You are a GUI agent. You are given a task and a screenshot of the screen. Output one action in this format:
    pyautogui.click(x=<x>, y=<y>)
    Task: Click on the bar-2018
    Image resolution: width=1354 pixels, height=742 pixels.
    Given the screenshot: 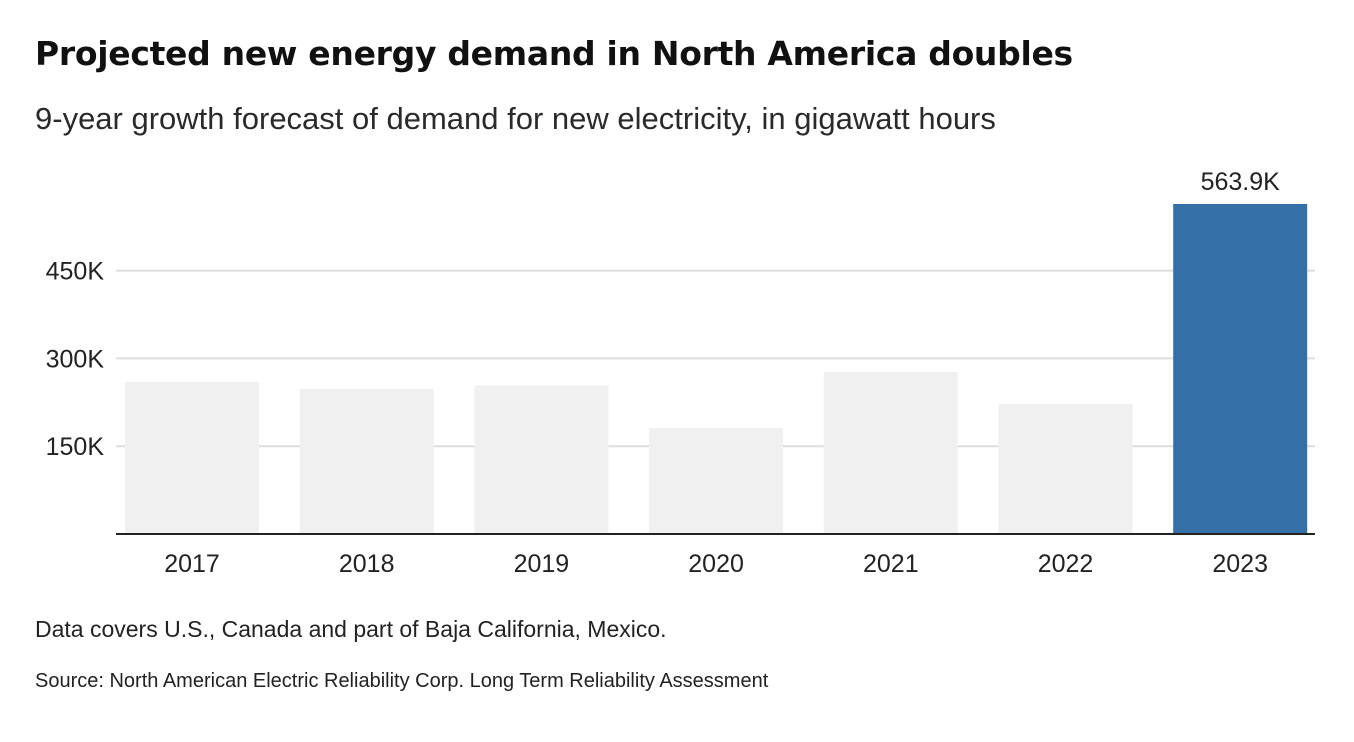 What is the action you would take?
    pyautogui.click(x=366, y=461)
    